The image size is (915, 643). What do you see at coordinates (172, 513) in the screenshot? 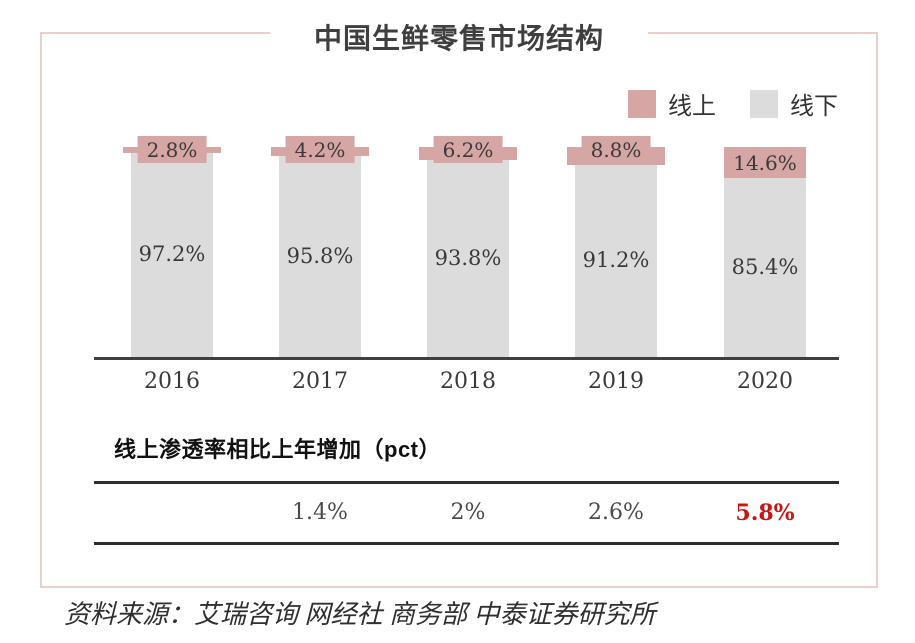
I see `penetration-value-2016` at bounding box center [172, 513].